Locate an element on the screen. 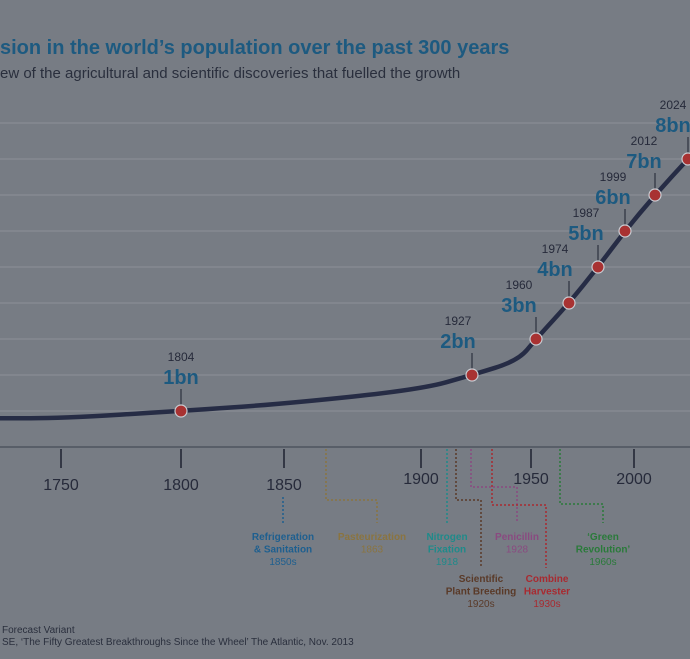  annotation-label: Harvester is located at coordinates (547, 592).